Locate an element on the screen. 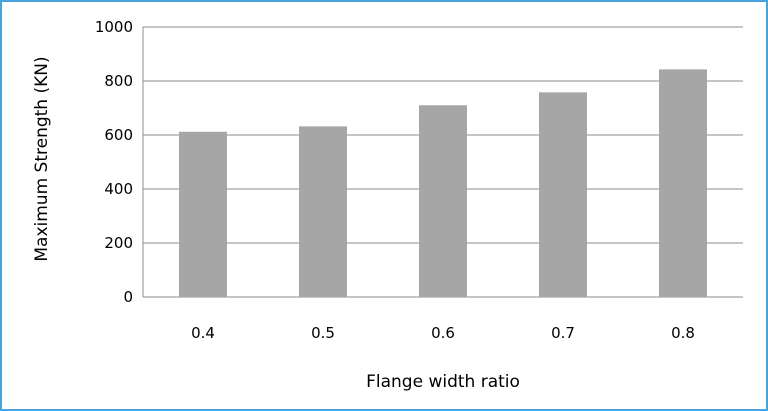 This screenshot has height=411, width=768. y-tick-label-4: 800 is located at coordinates (118, 81).